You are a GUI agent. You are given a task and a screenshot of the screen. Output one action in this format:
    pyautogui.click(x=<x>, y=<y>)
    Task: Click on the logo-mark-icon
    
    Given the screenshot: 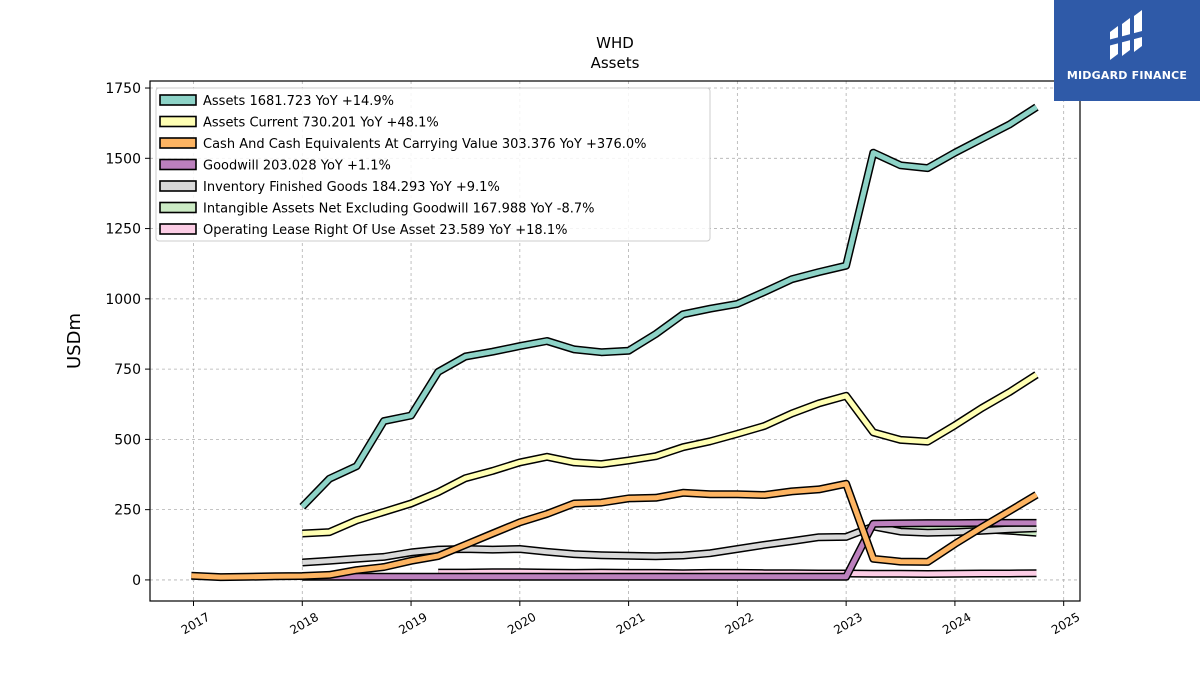 What is the action you would take?
    pyautogui.click(x=1127, y=35)
    